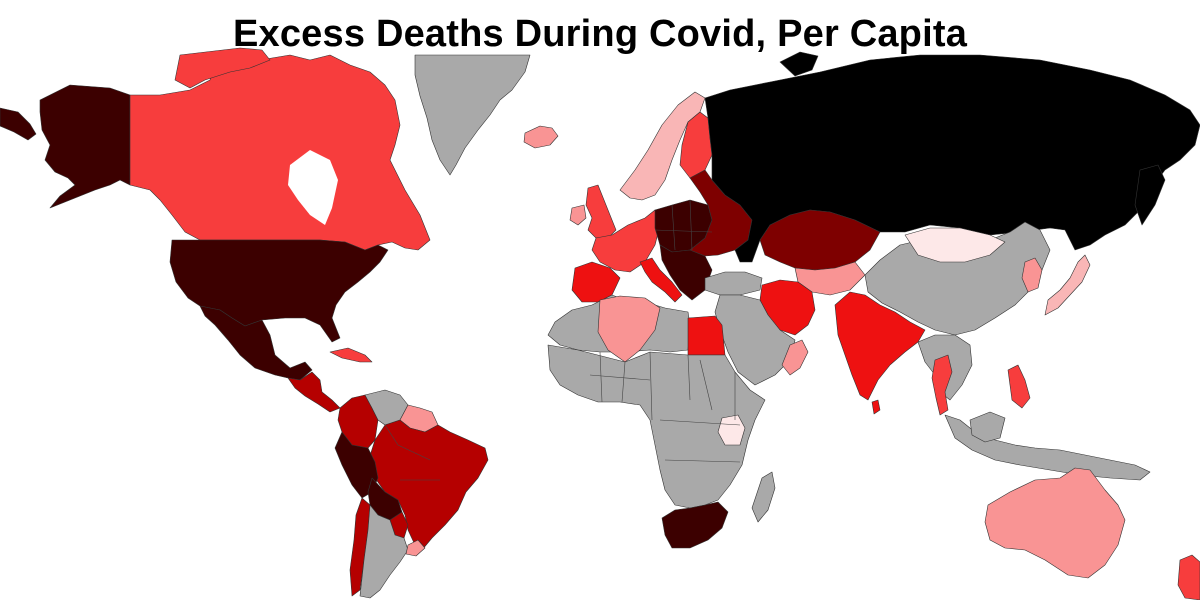 This screenshot has height=600, width=1200. Describe the element at coordinates (1055, 523) in the screenshot. I see `region-australia` at that location.